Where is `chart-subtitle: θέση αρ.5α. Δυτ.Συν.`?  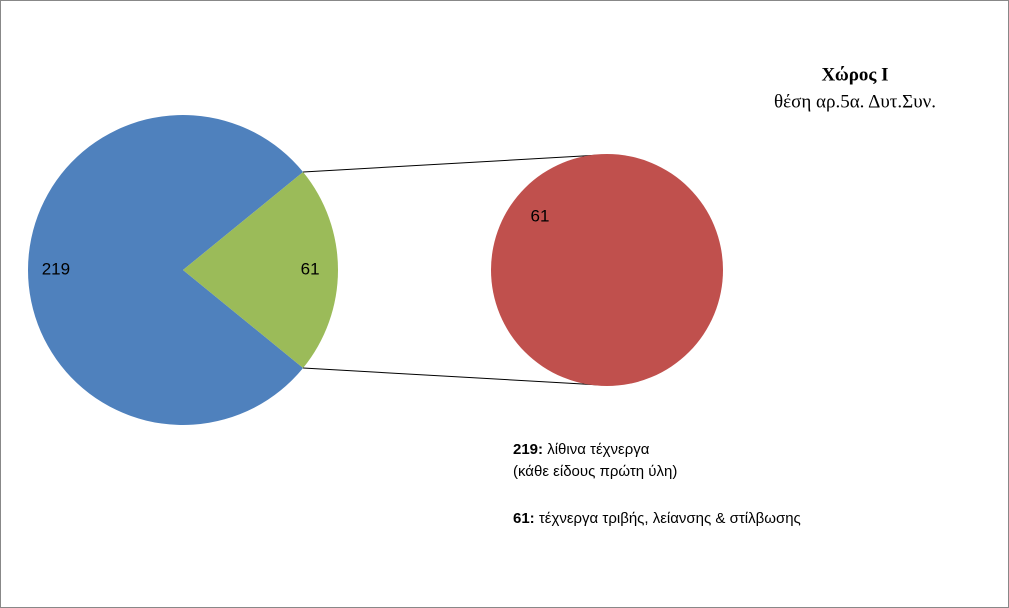 chart-subtitle: θέση αρ.5α. Δυτ.Συν. is located at coordinates (855, 101).